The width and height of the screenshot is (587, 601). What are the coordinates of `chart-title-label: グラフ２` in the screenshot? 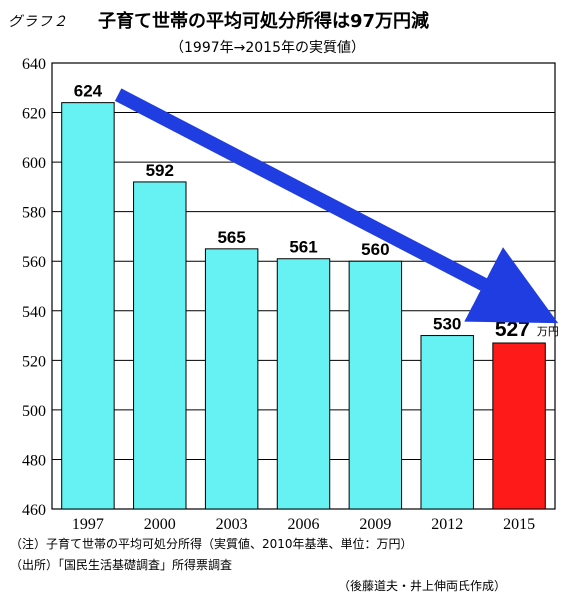 It's located at (38, 22).